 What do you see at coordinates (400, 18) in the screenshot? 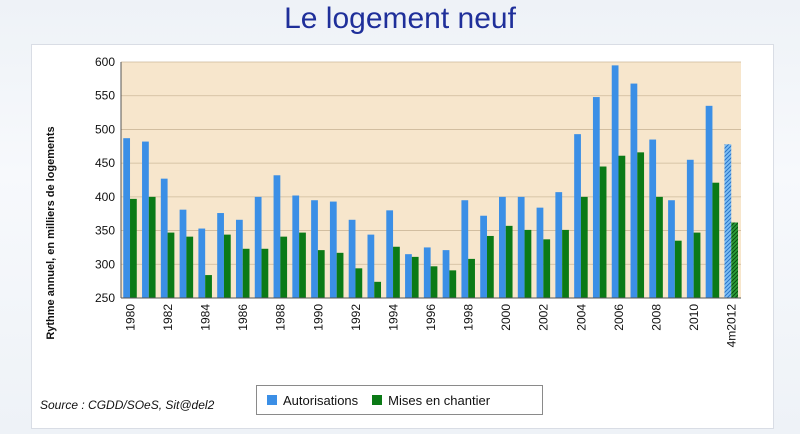
I see `slide-title: Le logement neuf` at bounding box center [400, 18].